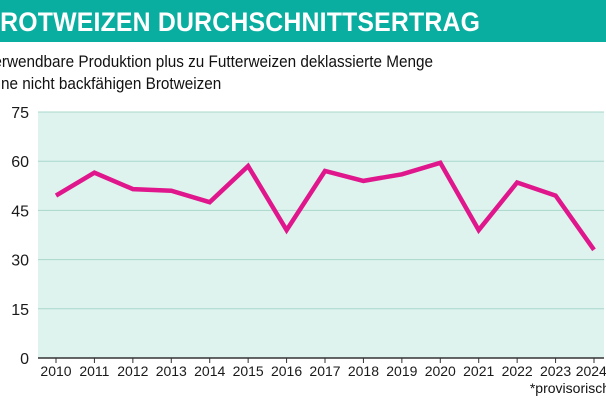  What do you see at coordinates (20, 113) in the screenshot?
I see `y-tick-label-75: 75` at bounding box center [20, 113].